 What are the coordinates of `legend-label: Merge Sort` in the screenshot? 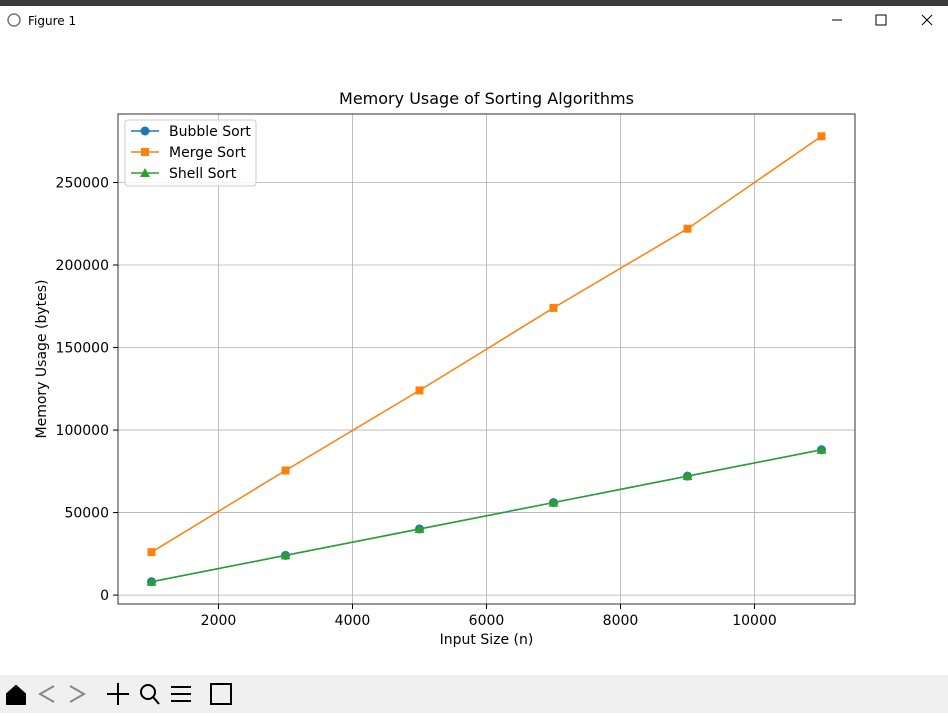 It's located at (207, 153).